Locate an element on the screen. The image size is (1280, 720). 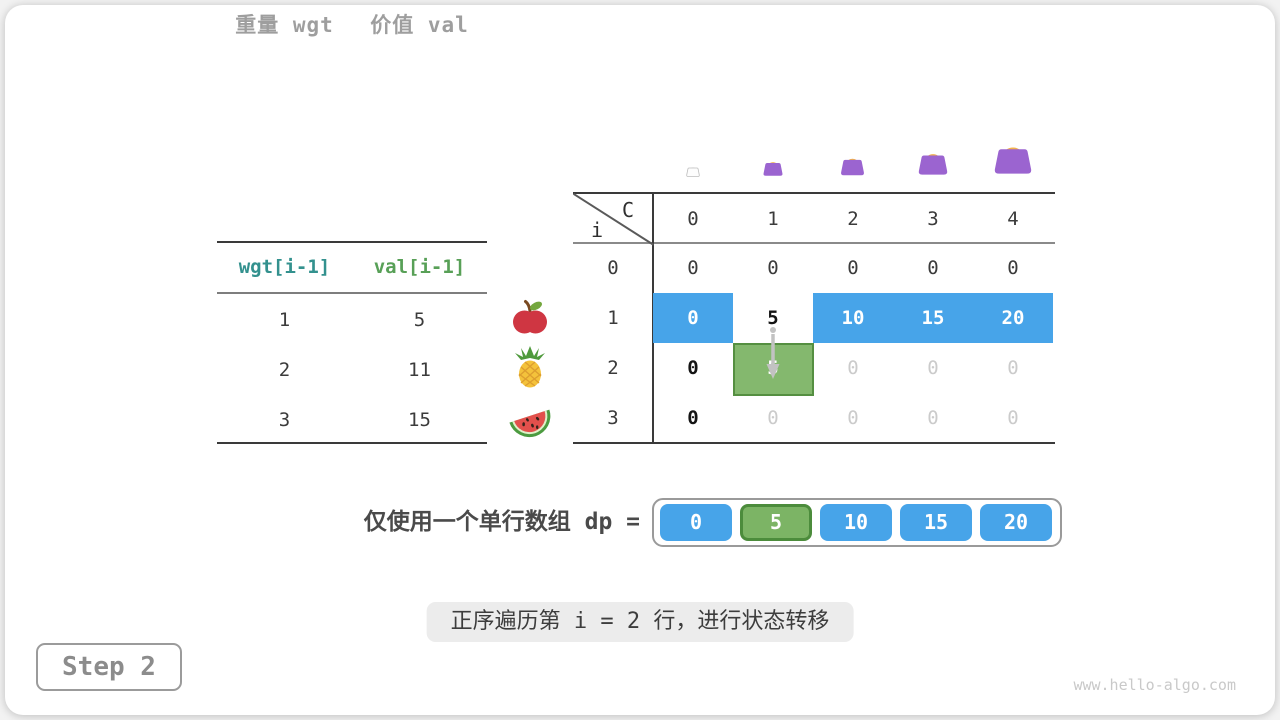
dp-cell-r1-c1: 5 is located at coordinates (773, 318).